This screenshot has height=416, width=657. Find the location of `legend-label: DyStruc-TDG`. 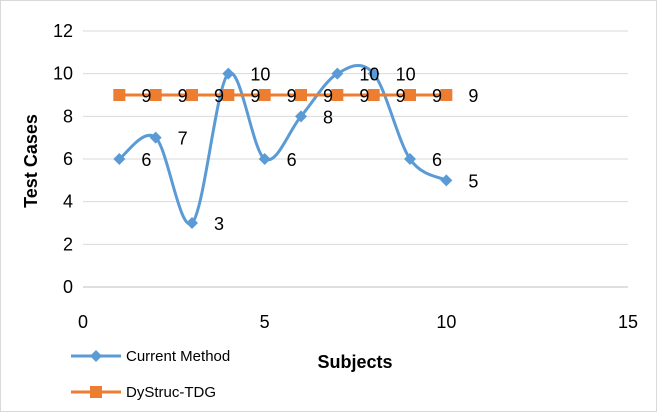

legend-label: DyStruc-TDG is located at coordinates (171, 392).